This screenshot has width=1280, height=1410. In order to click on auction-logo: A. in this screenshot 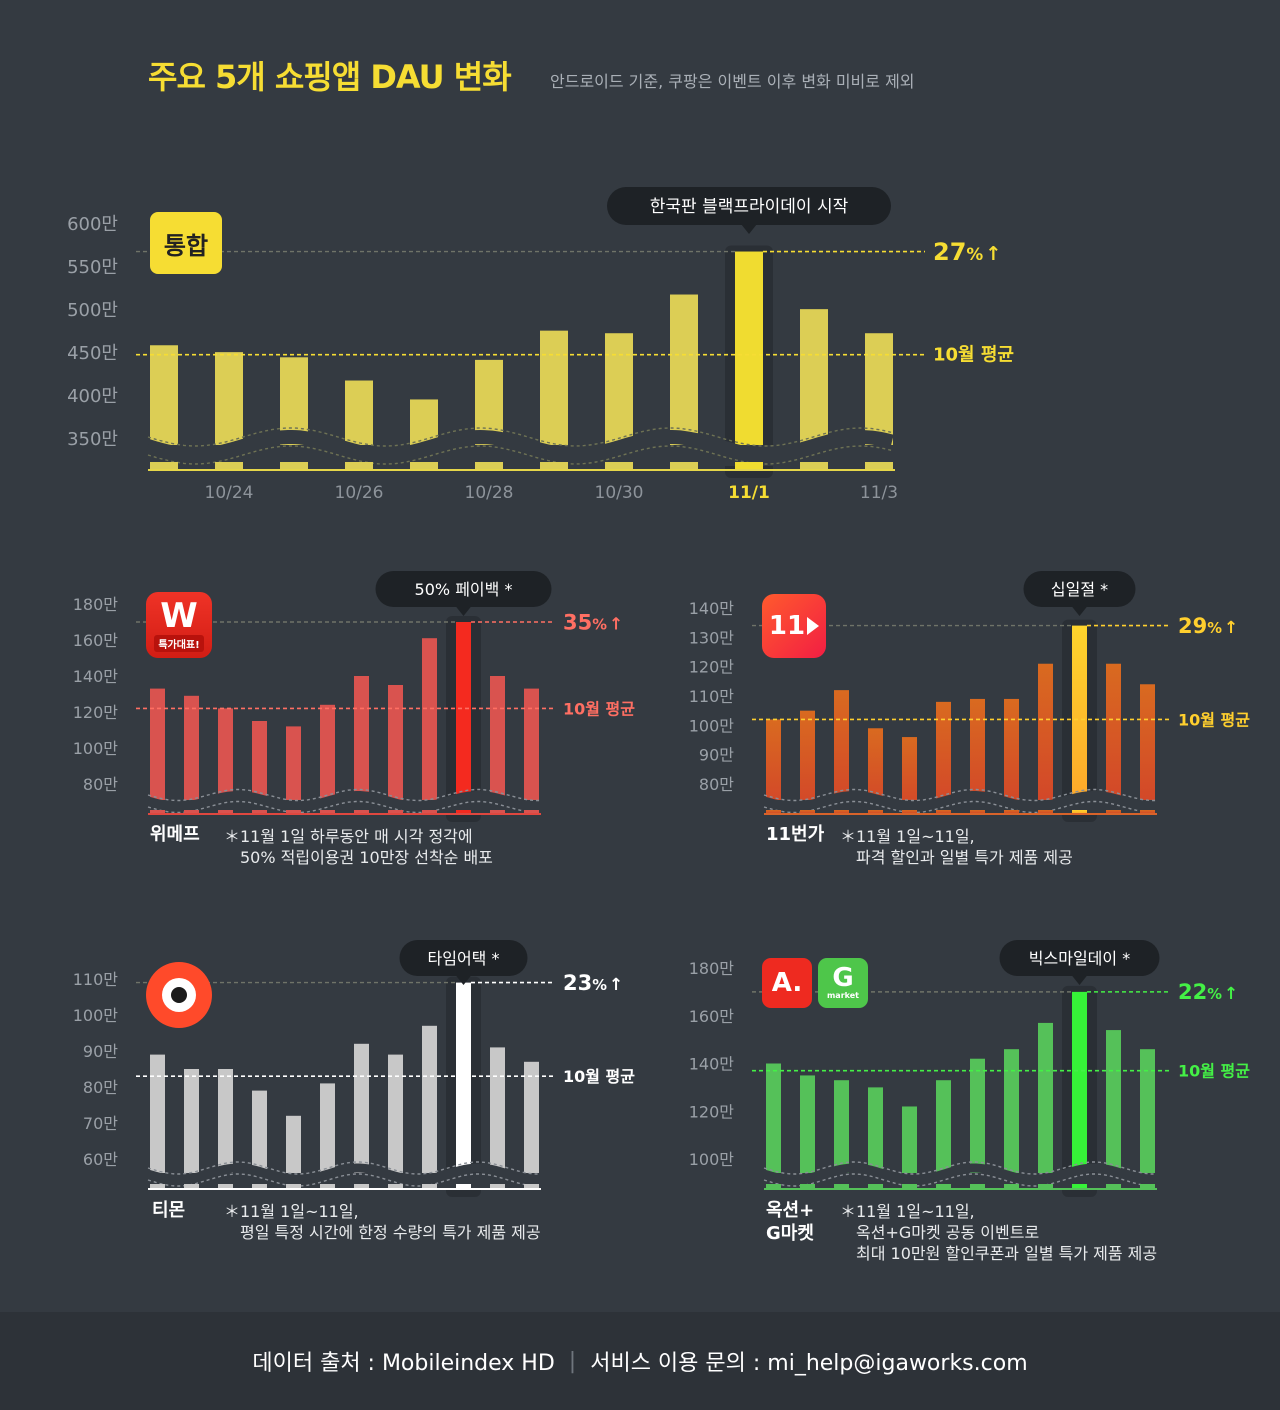, I will do `click(787, 983)`.